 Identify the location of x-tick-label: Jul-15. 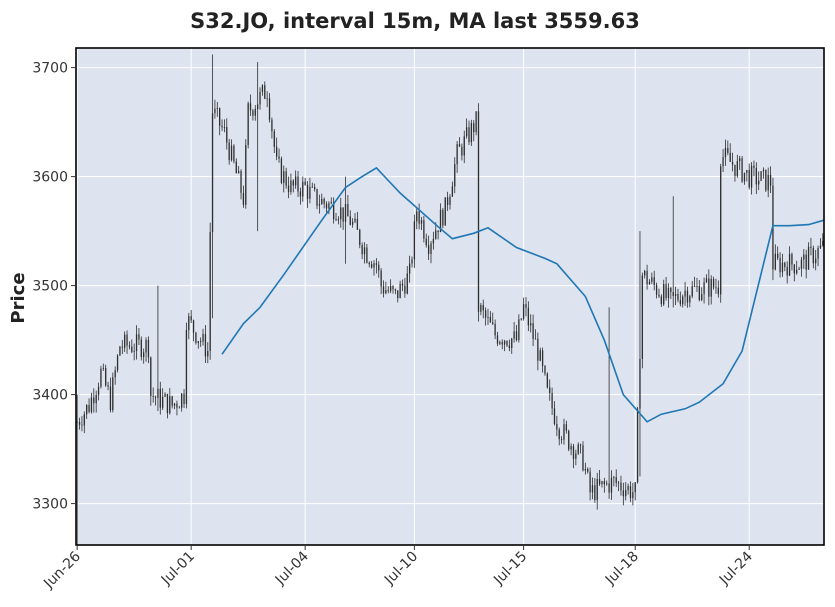
(510, 569).